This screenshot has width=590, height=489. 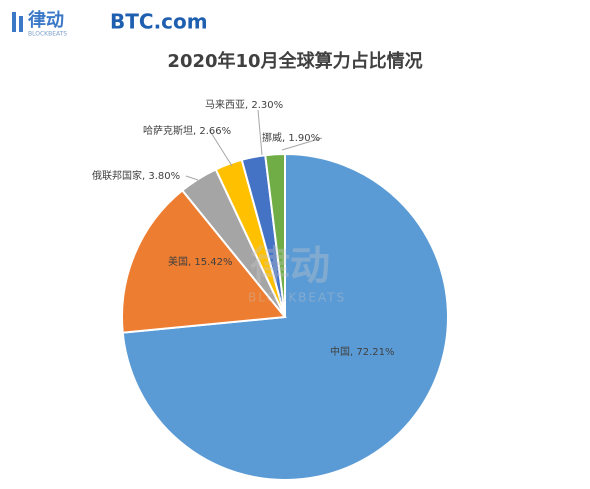 I want to click on data-label: 美国, 15.42%, so click(x=200, y=261).